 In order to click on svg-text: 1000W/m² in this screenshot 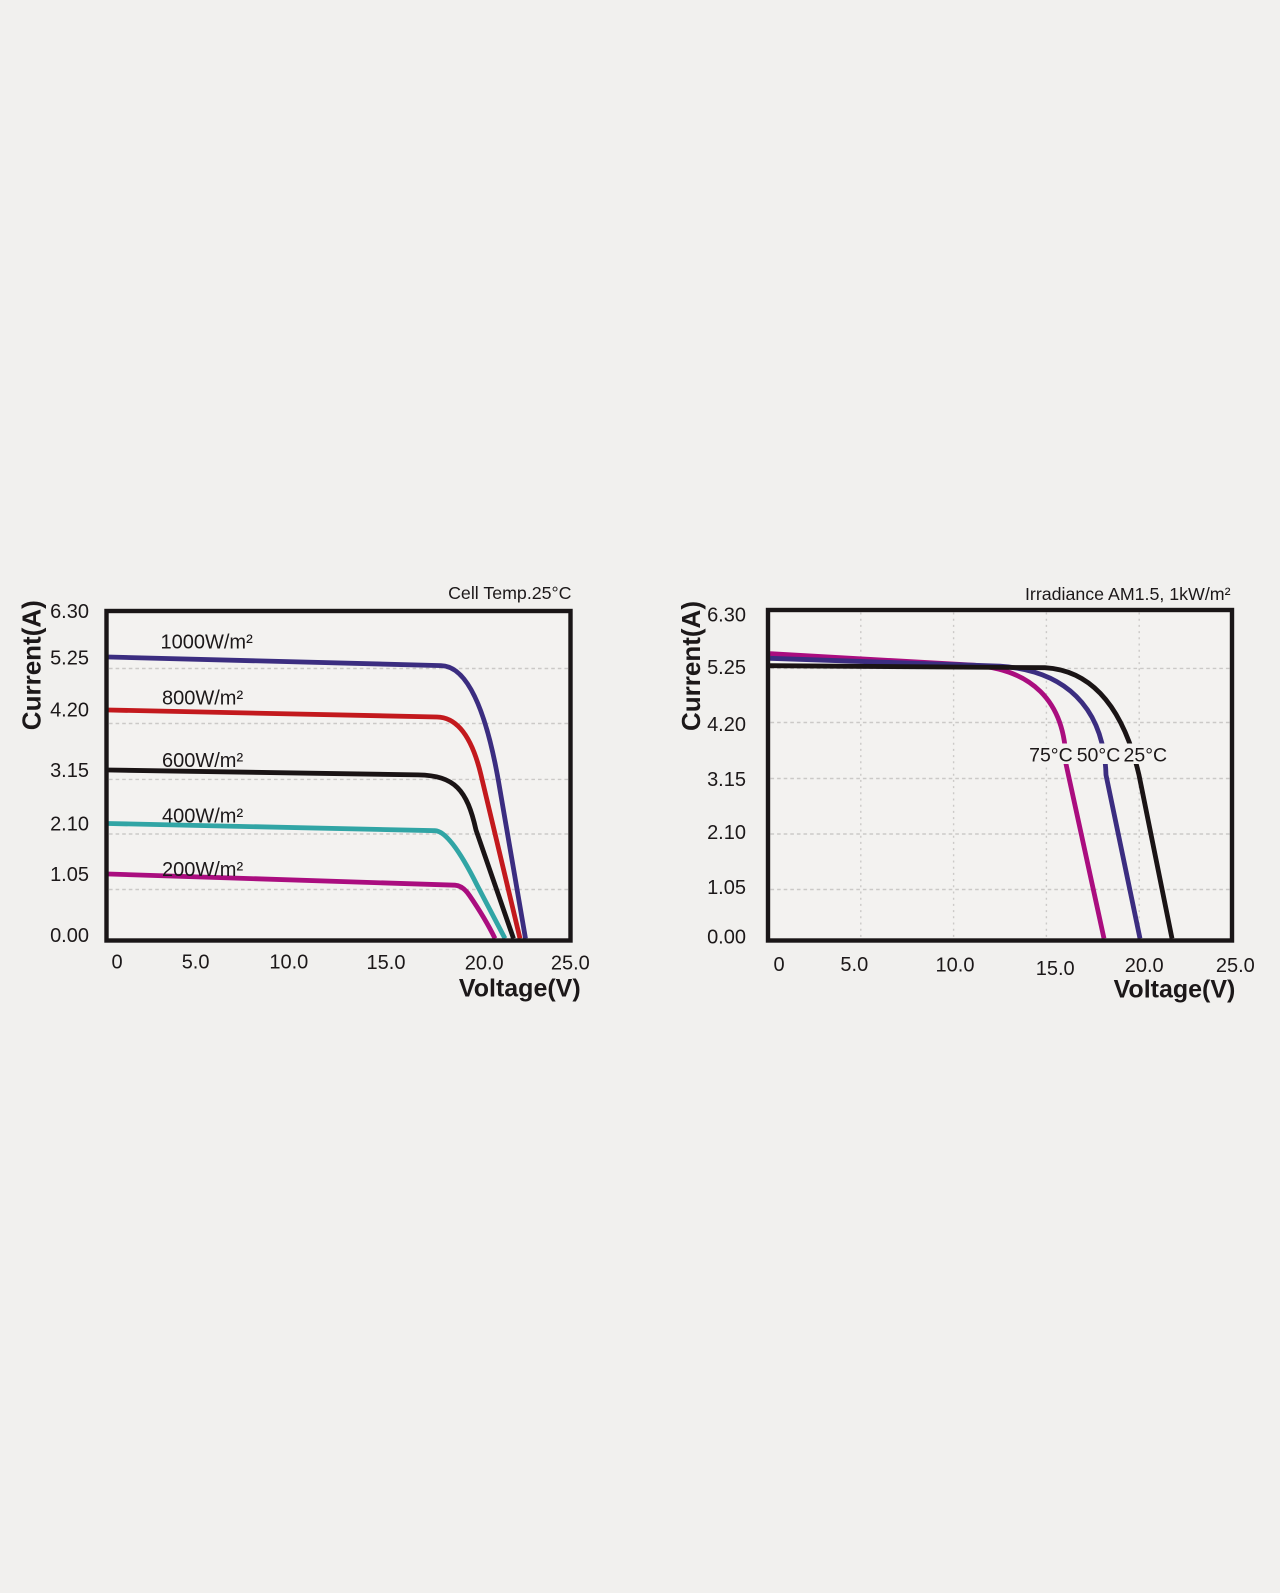, I will do `click(207, 643)`.